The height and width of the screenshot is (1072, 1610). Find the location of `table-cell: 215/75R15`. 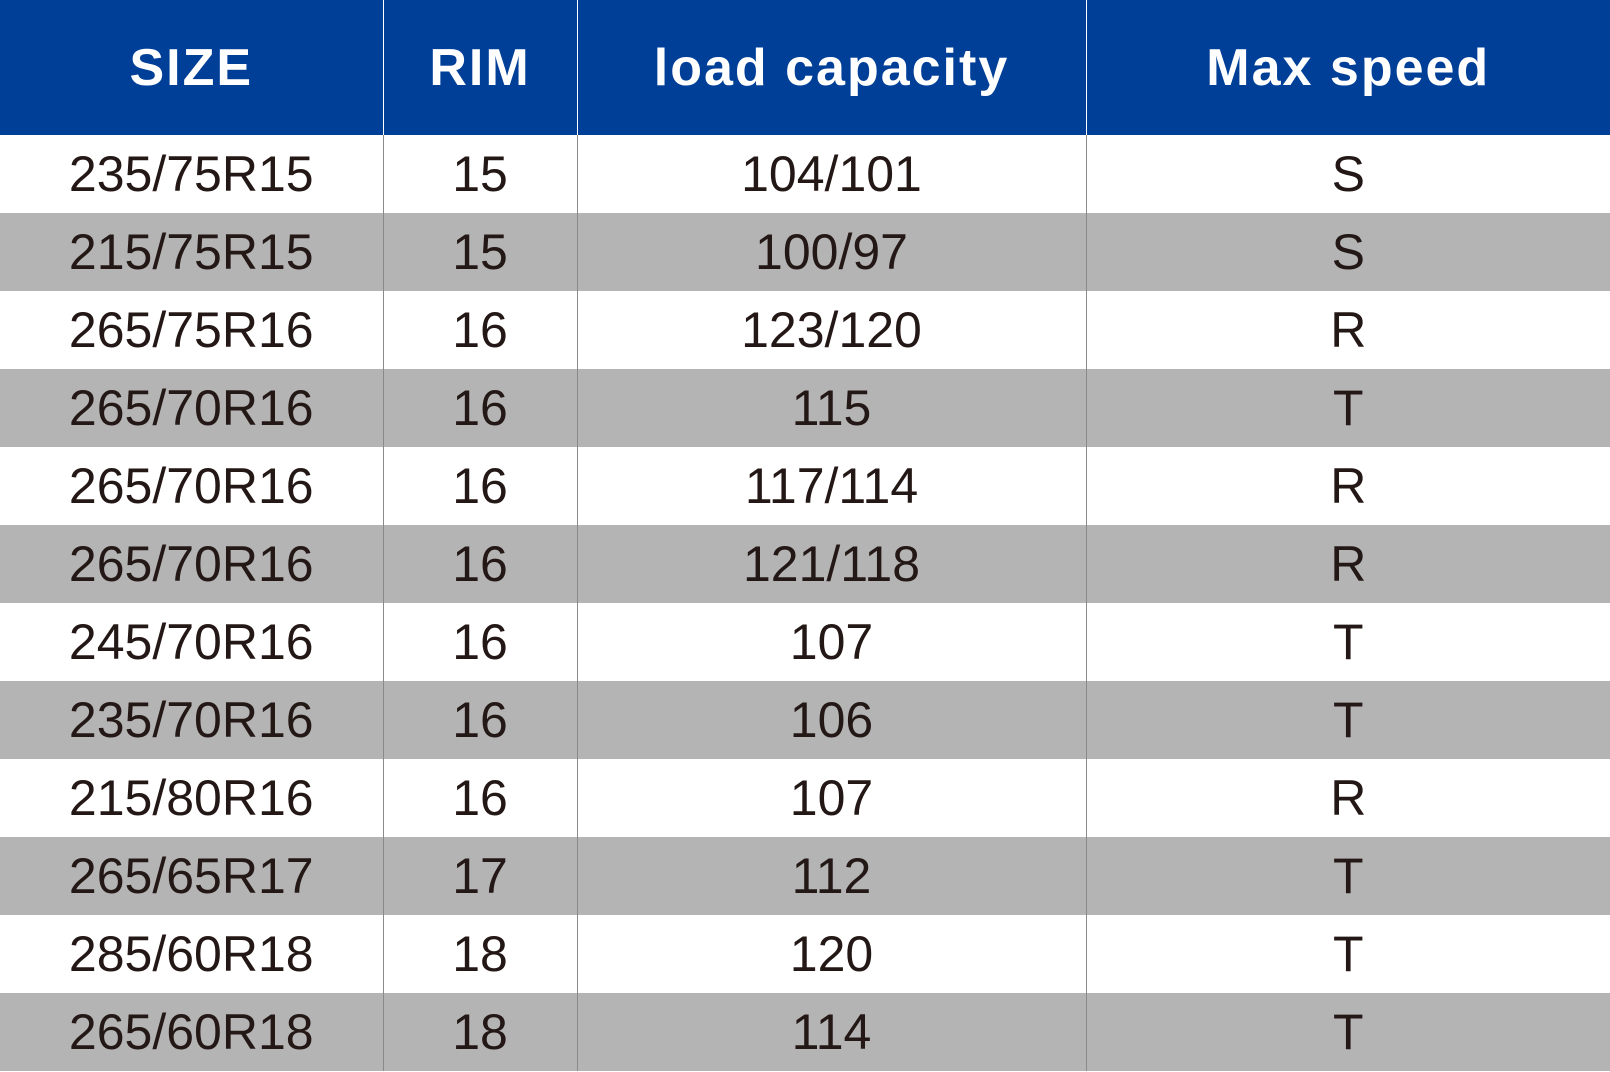

table-cell: 215/75R15 is located at coordinates (192, 252).